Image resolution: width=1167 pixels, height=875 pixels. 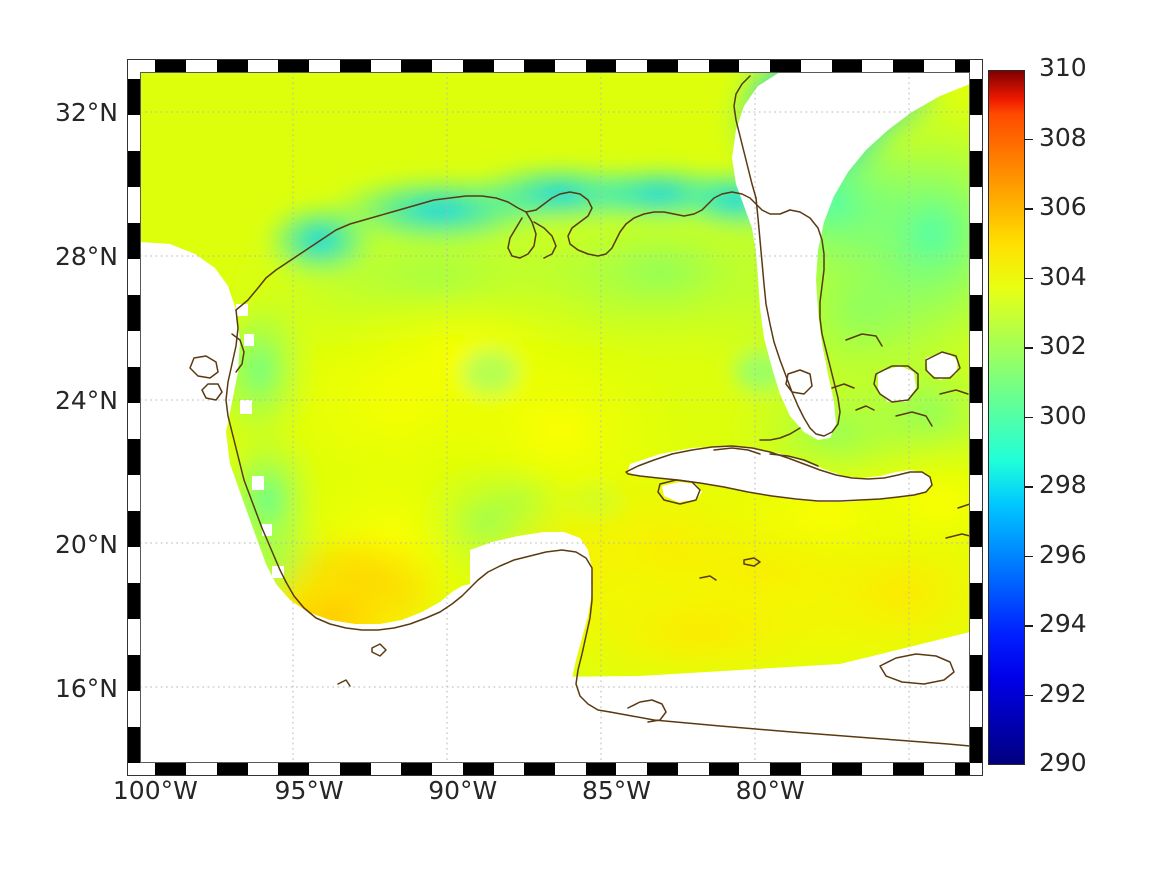 What do you see at coordinates (1037, 415) in the screenshot?
I see `colorbar: 290 292 294 296 298 300 302 304 306 308 310` at bounding box center [1037, 415].